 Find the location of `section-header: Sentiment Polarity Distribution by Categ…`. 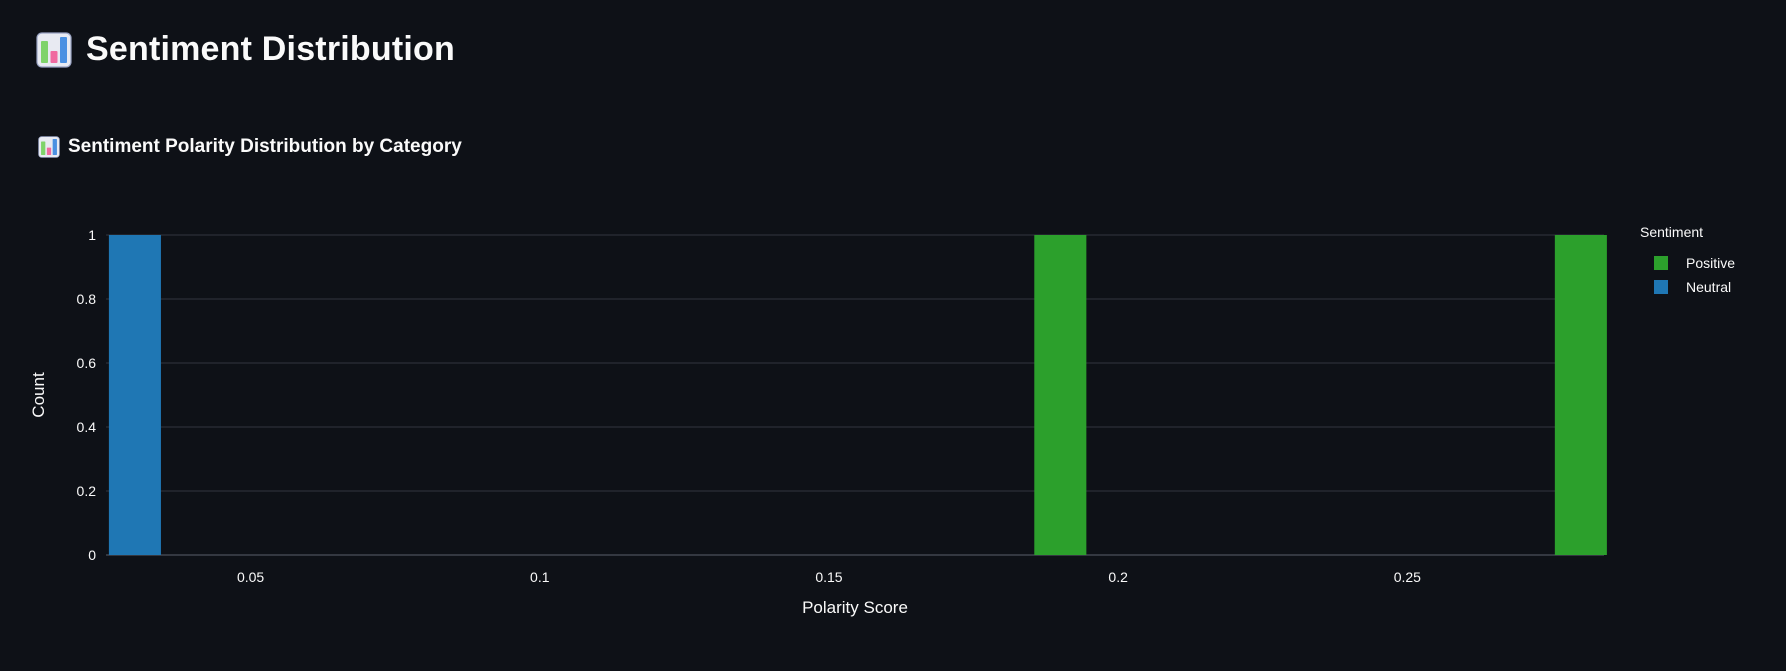

section-header: Sentiment Polarity Distribution by Categ… is located at coordinates (250, 147).